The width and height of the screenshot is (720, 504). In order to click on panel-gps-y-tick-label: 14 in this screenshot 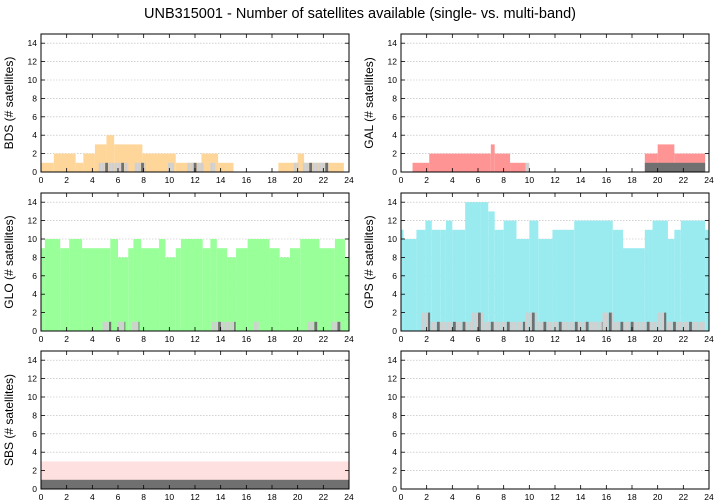, I will do `click(393, 202)`.